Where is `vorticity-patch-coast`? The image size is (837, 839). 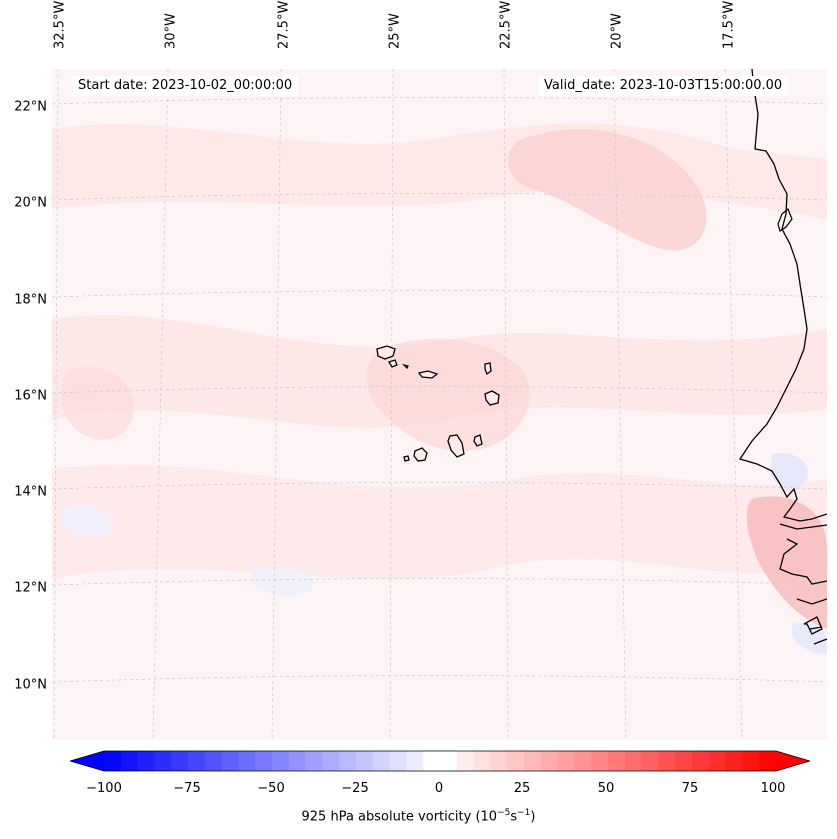
vorticity-patch-coast is located at coordinates (786, 562).